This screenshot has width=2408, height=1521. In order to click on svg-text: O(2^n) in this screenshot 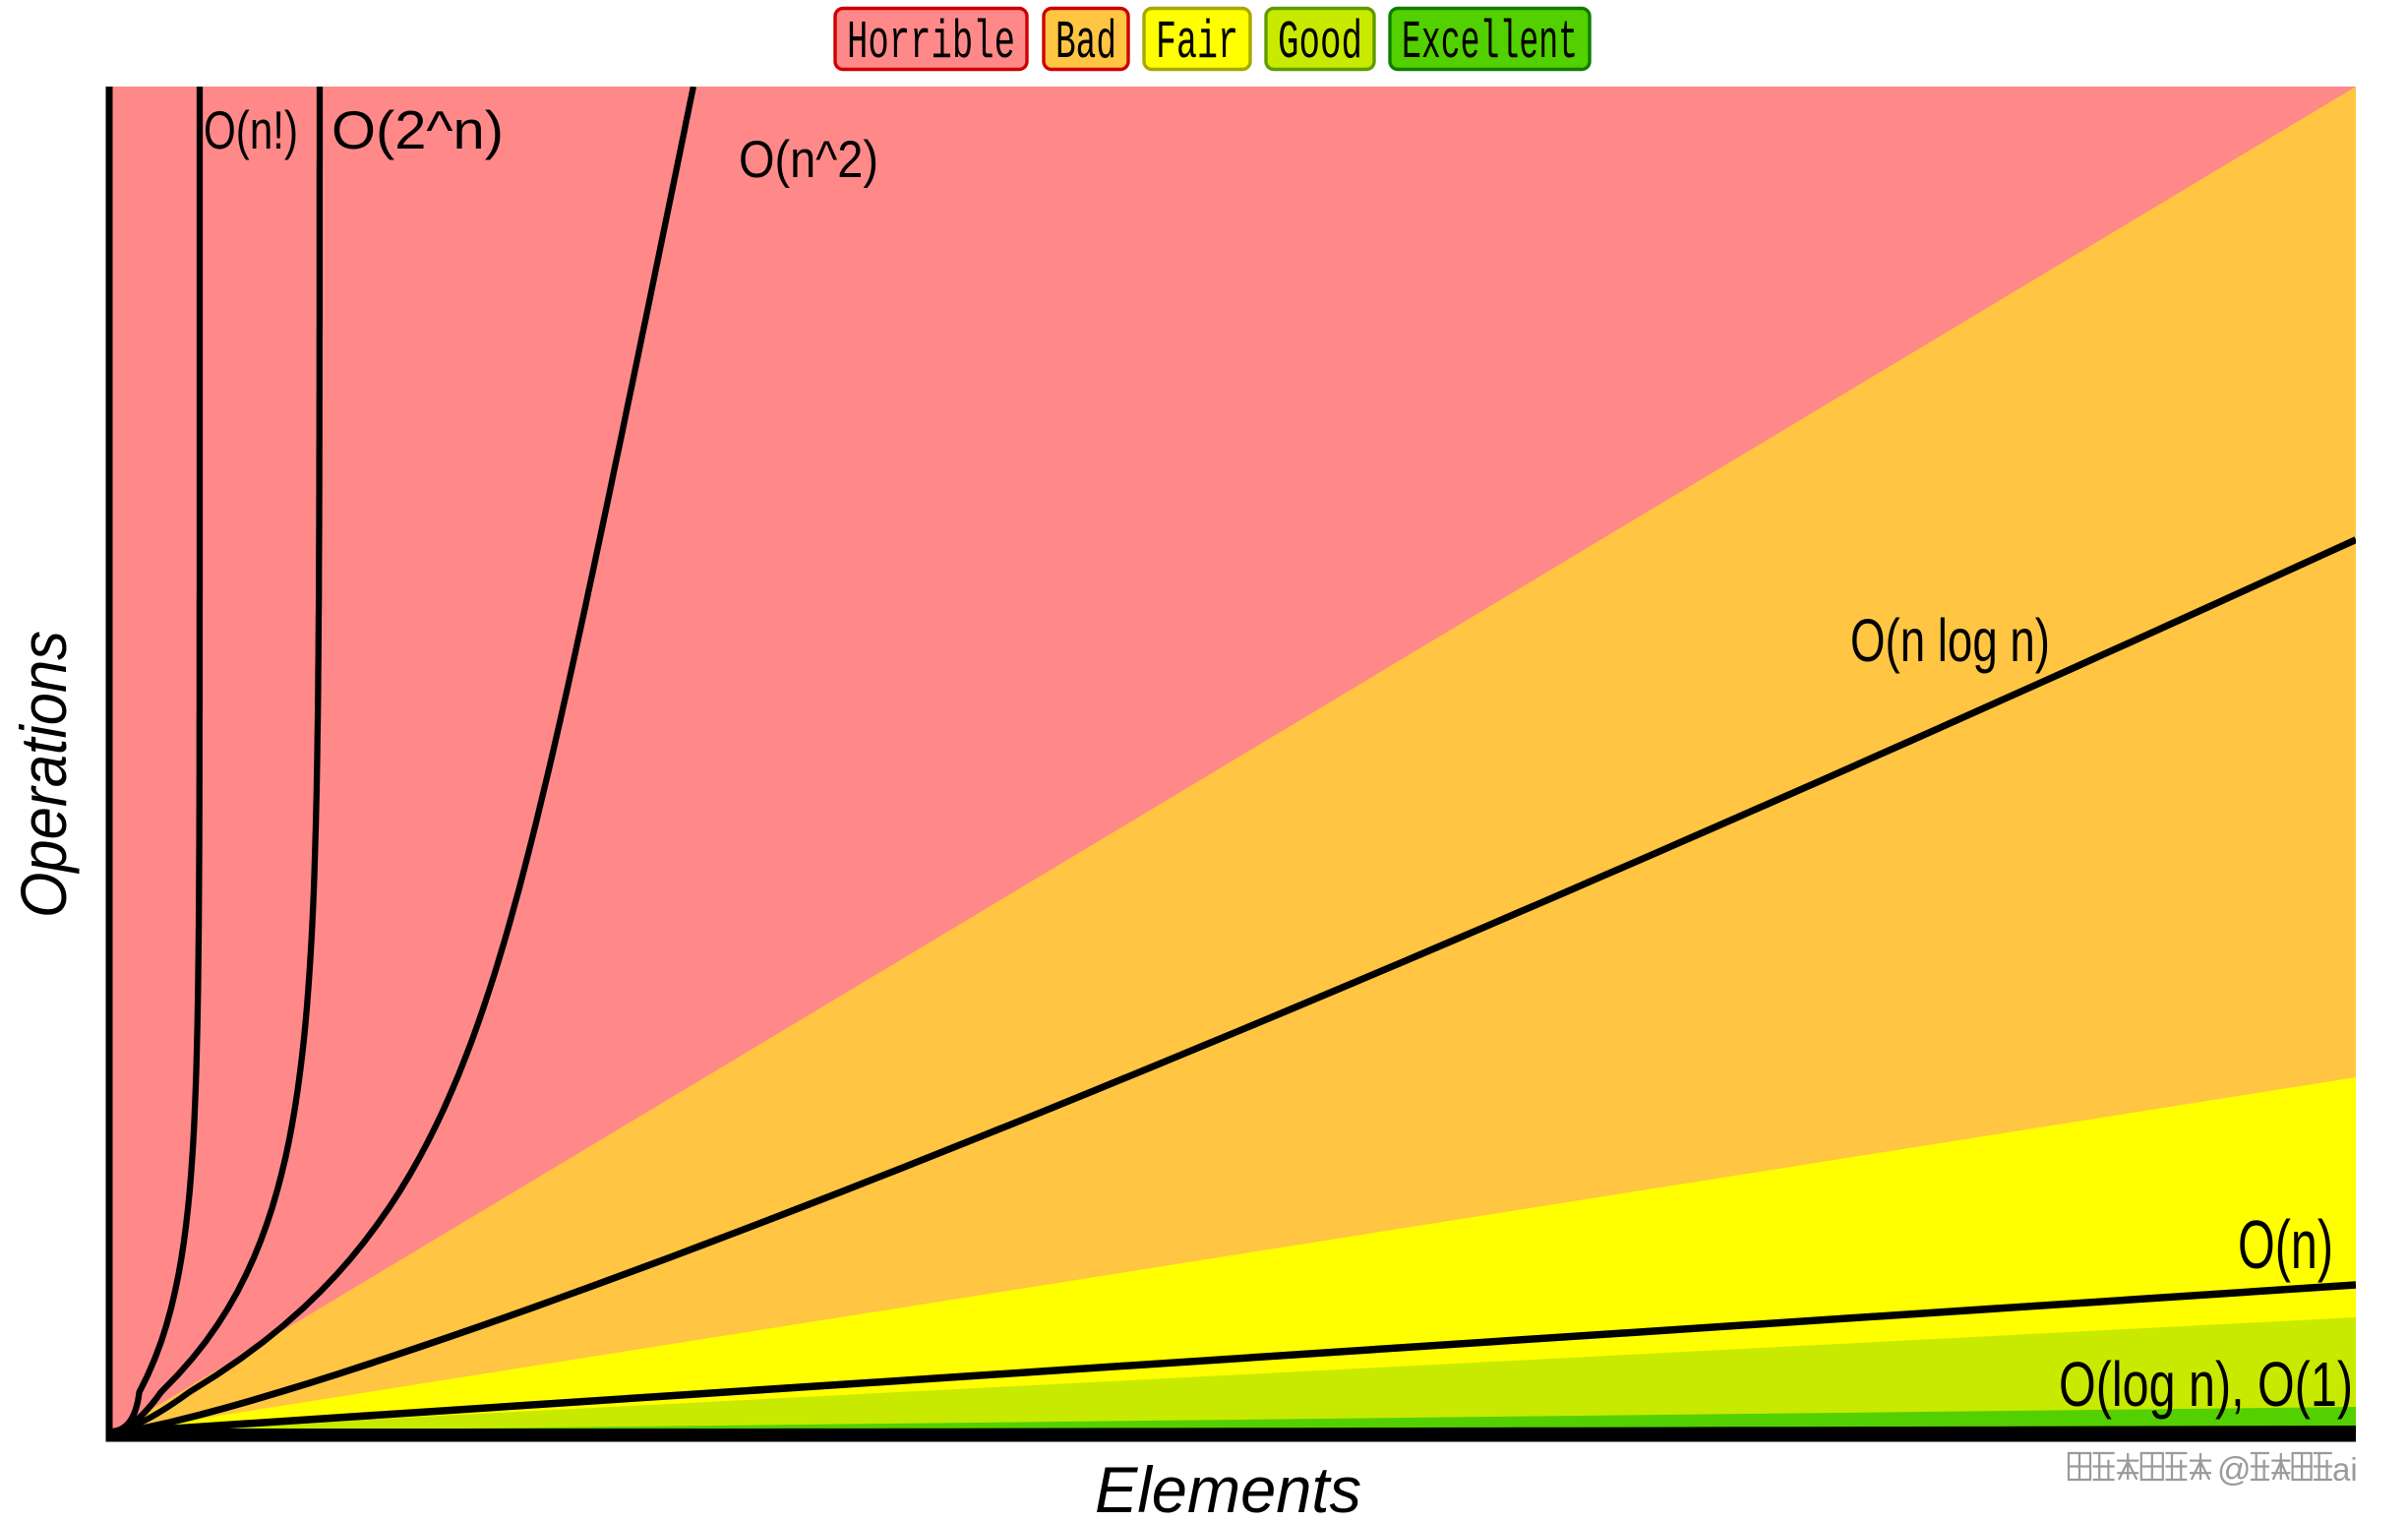, I will do `click(417, 130)`.